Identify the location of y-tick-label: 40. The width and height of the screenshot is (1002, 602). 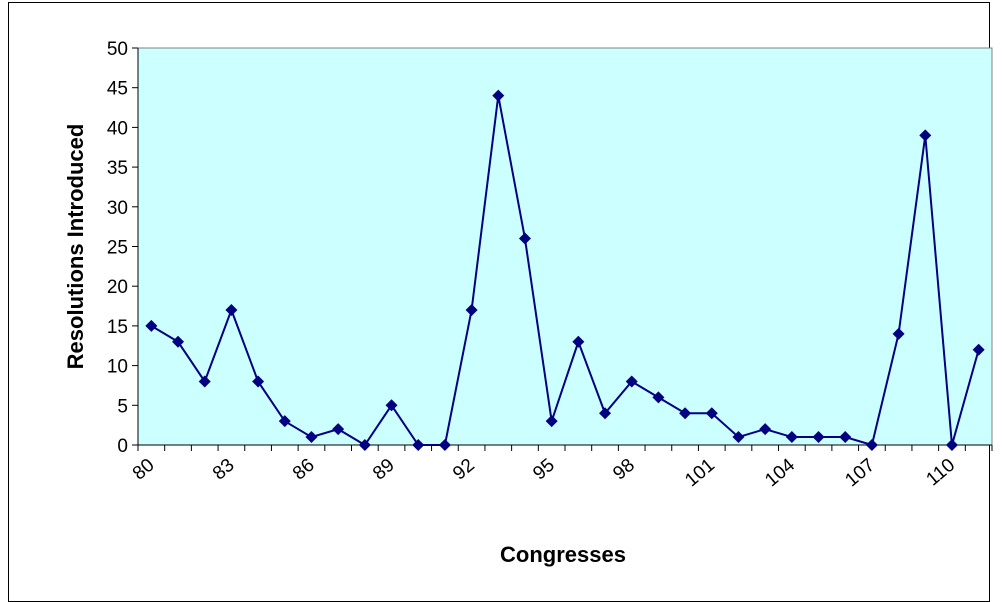
(117, 128).